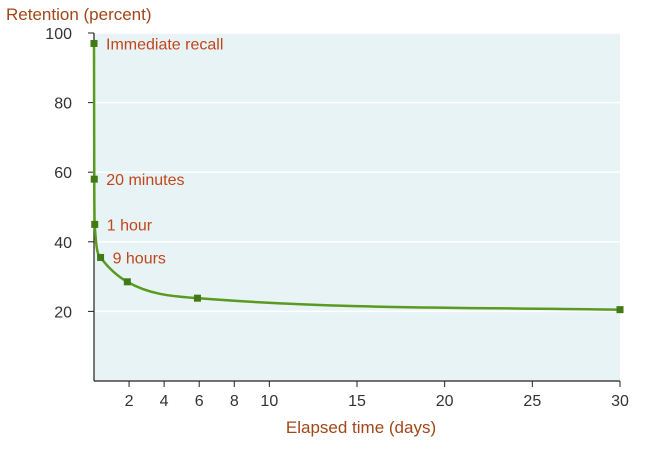 The width and height of the screenshot is (652, 455). I want to click on x-tick-label: 2, so click(129, 401).